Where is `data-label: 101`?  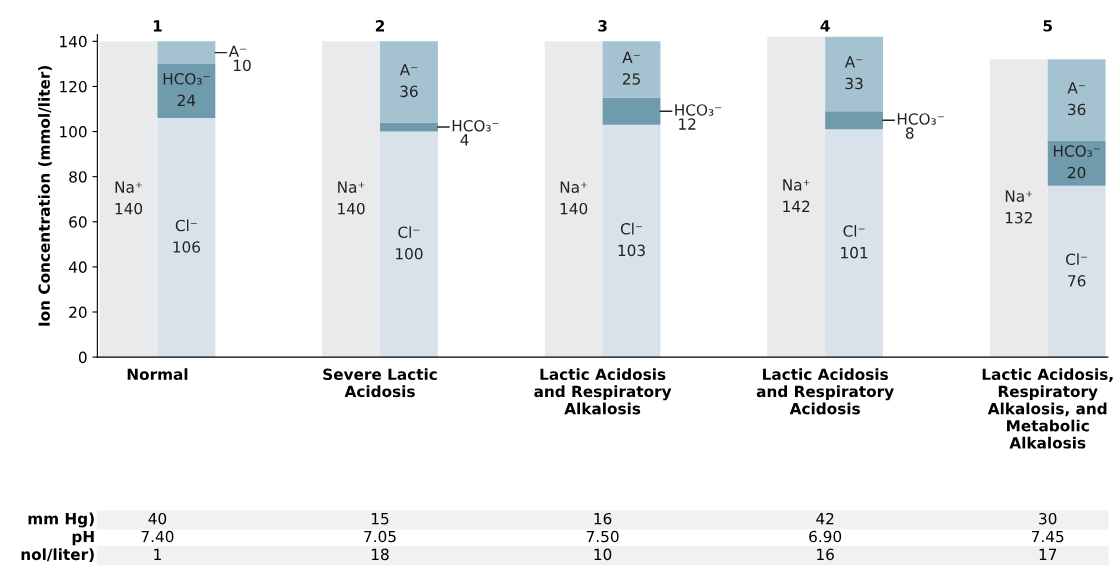 data-label: 101 is located at coordinates (854, 252).